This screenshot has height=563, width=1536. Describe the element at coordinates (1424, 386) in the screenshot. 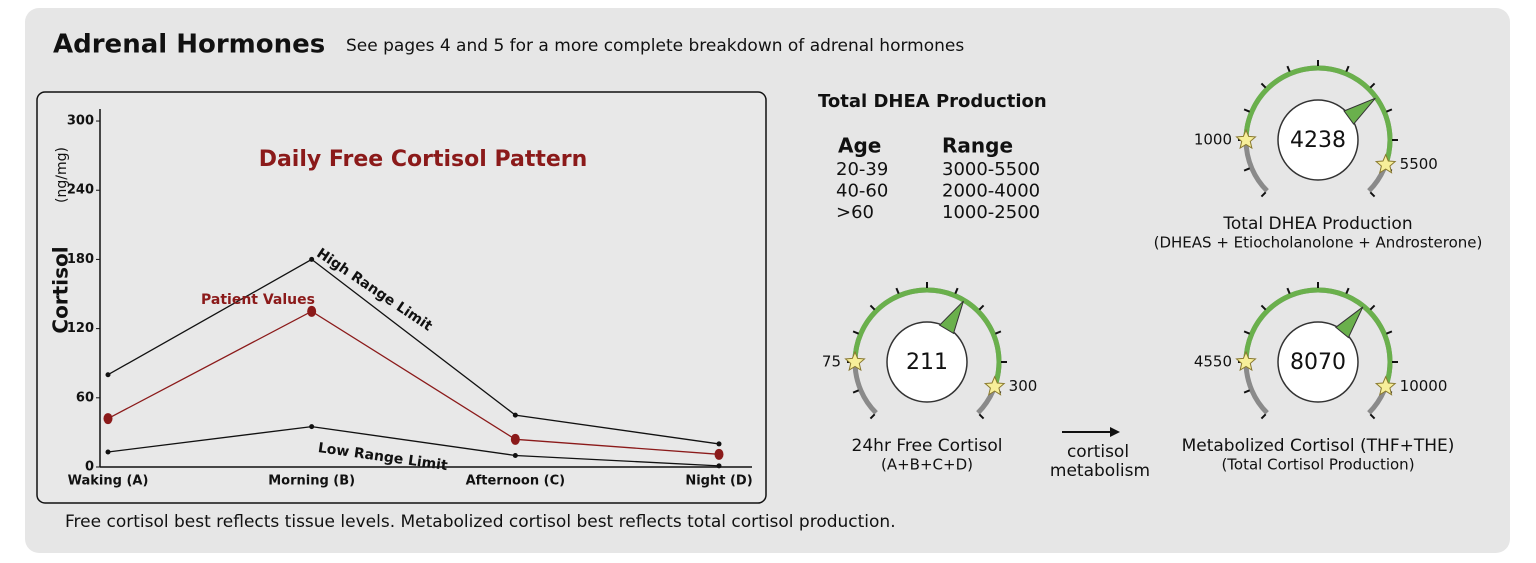

I see `range-limit: 10000` at that location.